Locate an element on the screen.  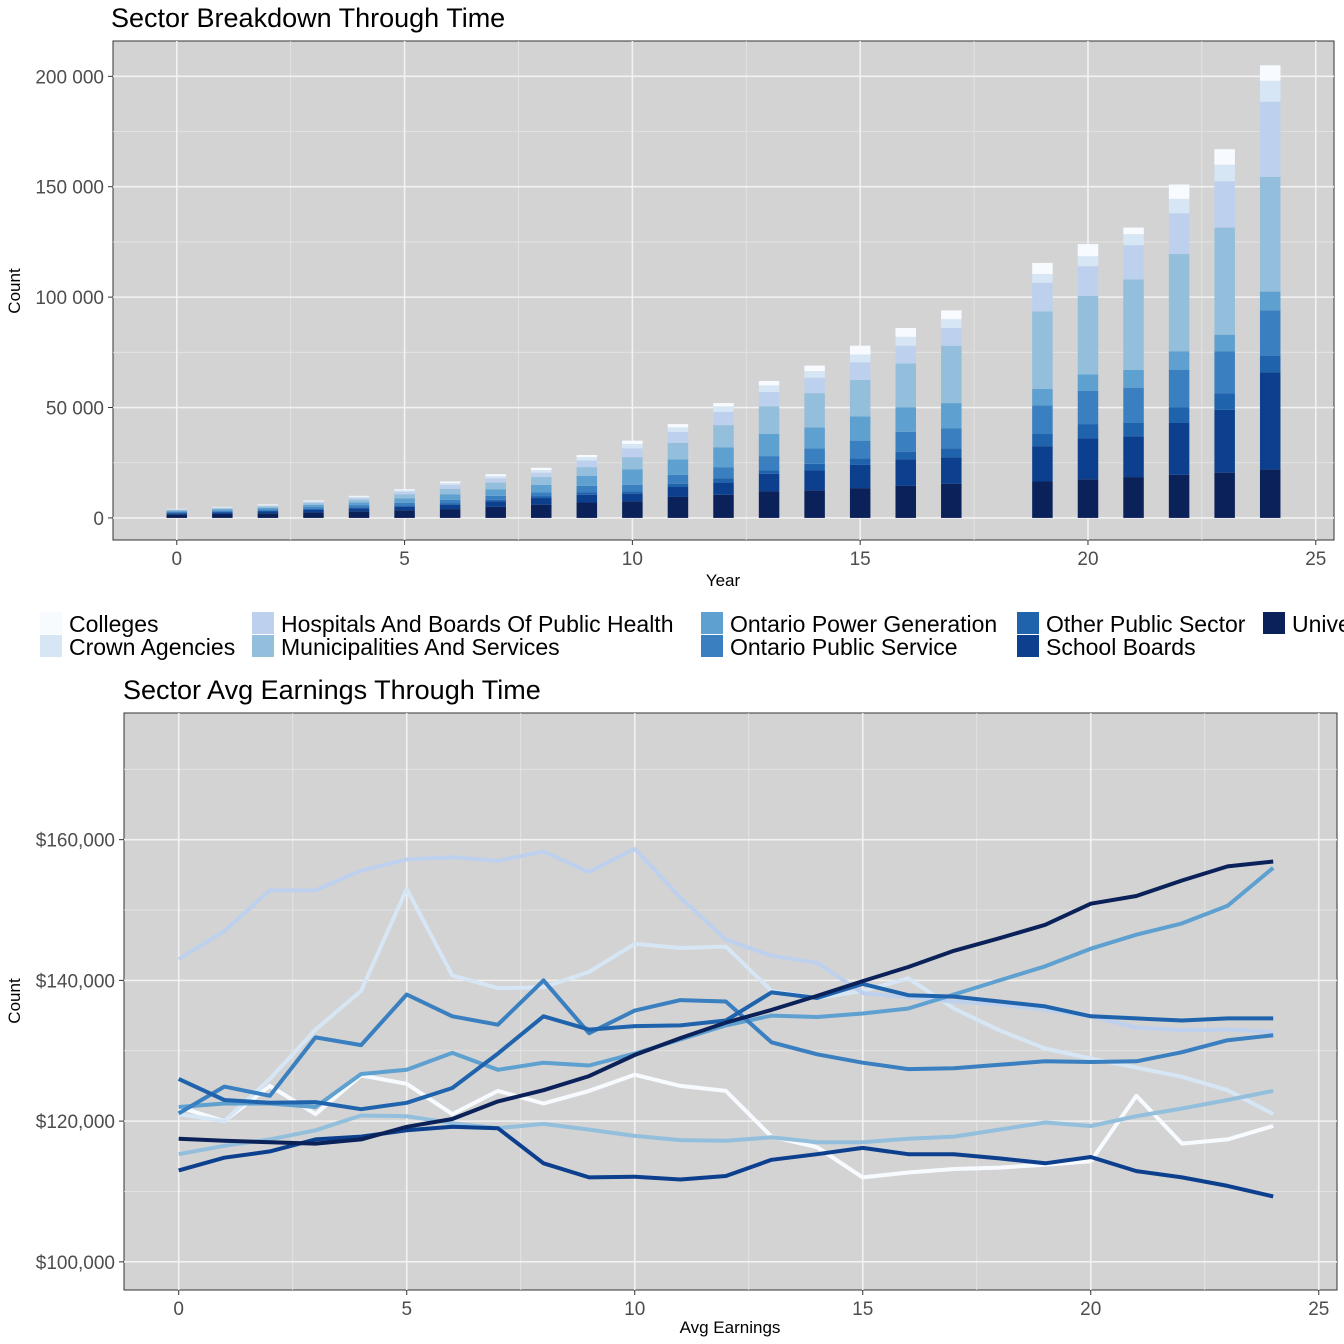
line-y-tick-label: $120,000 is located at coordinates (75, 1122).